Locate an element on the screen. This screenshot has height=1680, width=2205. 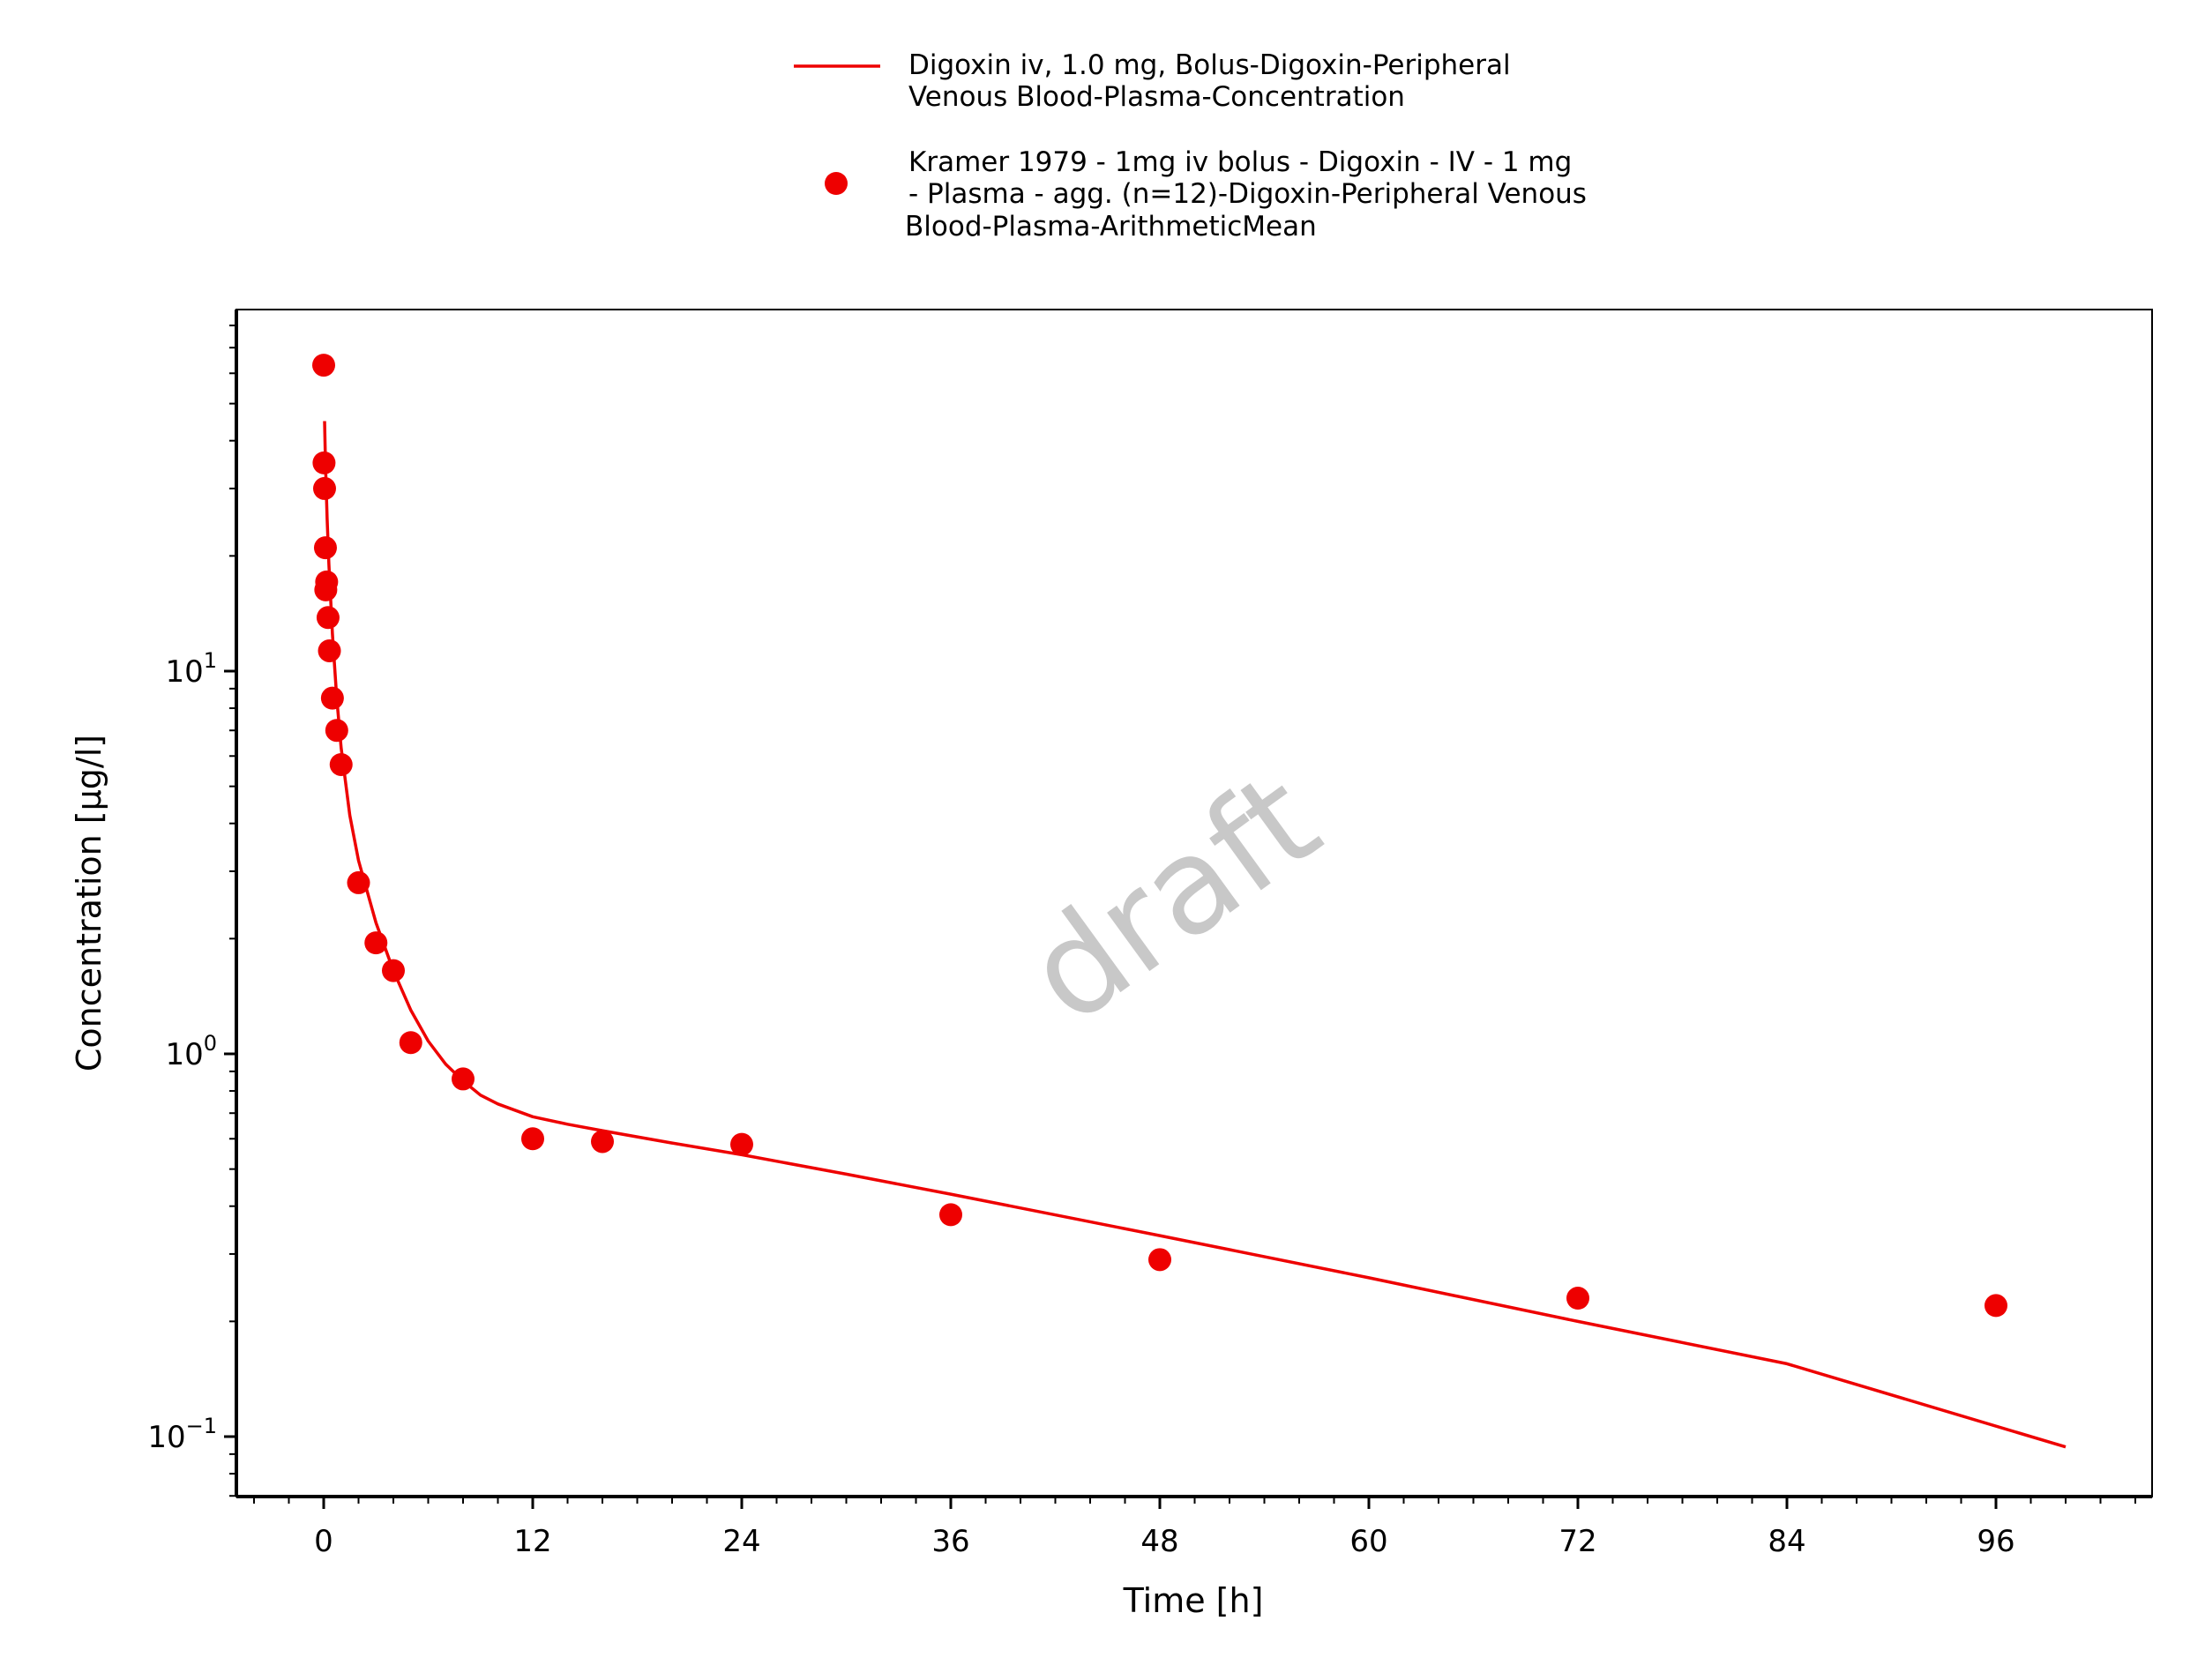
x-tick-label: 24 is located at coordinates (741, 1541).